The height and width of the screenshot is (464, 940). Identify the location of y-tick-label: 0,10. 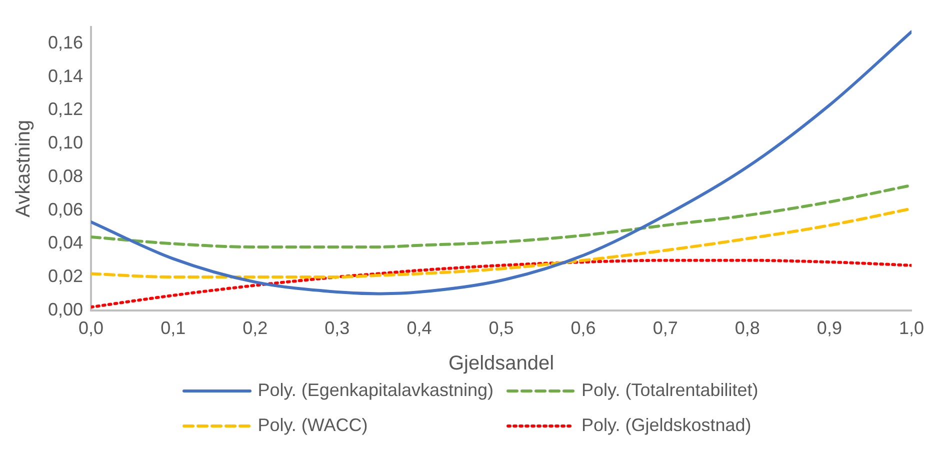
(66, 142).